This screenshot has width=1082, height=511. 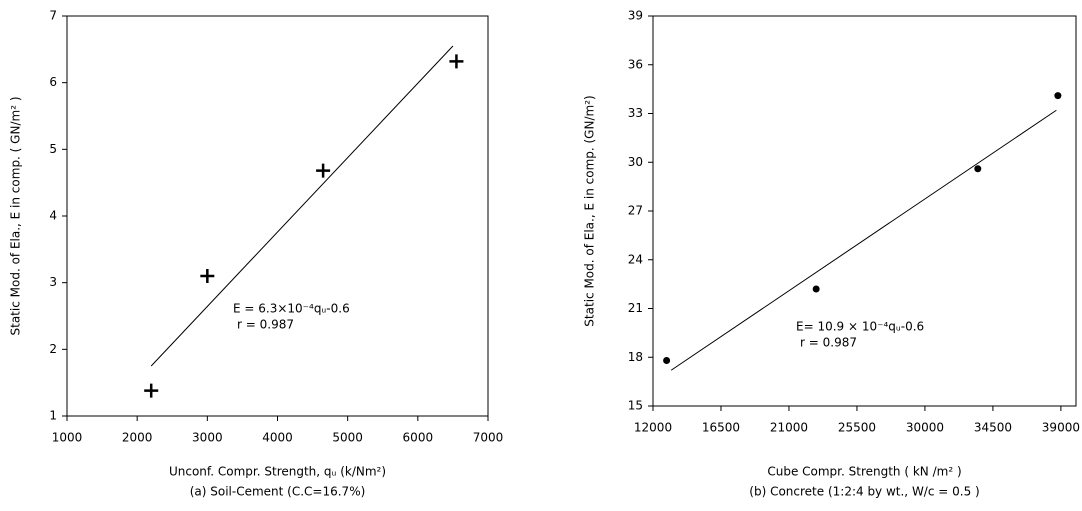 What do you see at coordinates (721, 428) in the screenshot?
I see `x-tick-label: 16500` at bounding box center [721, 428].